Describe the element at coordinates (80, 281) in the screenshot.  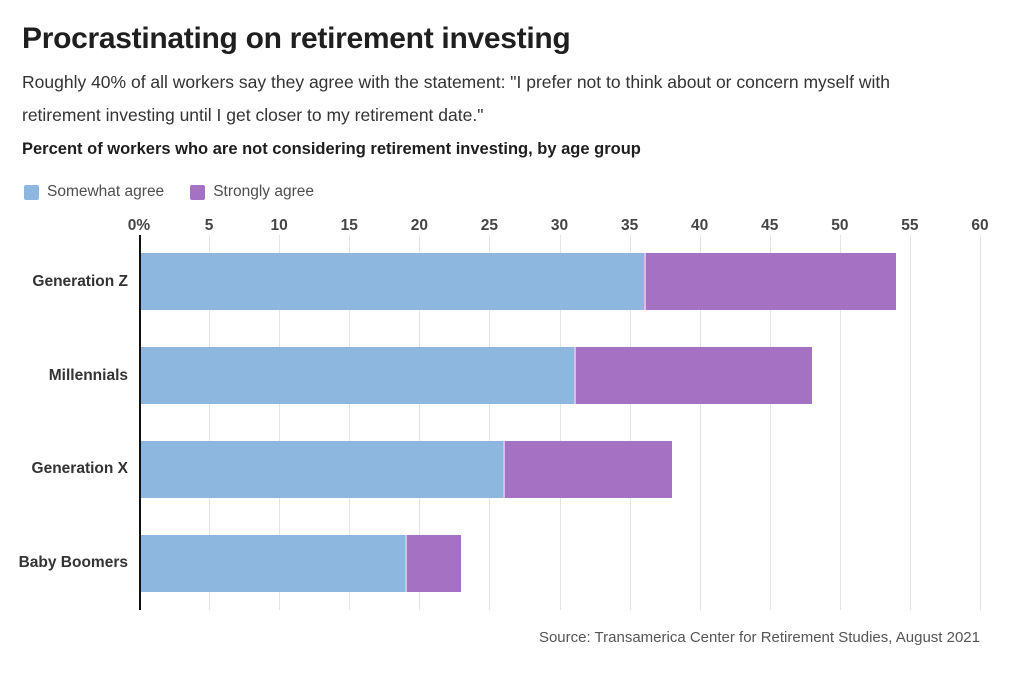
I see `category-label-generation-z: Generation Z` at that location.